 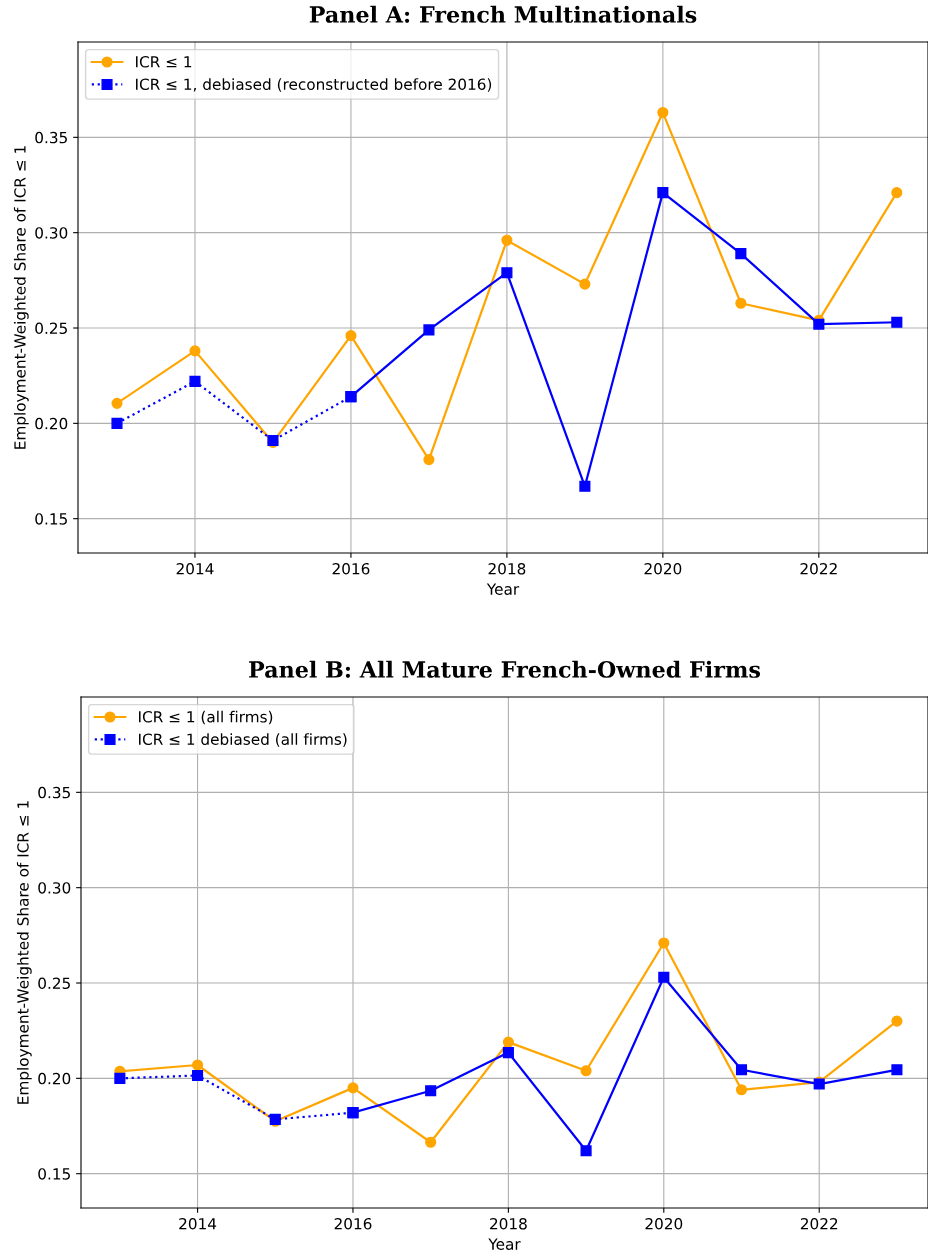 I want to click on legend-label: ICR ≤ 1, so click(x=164, y=62).